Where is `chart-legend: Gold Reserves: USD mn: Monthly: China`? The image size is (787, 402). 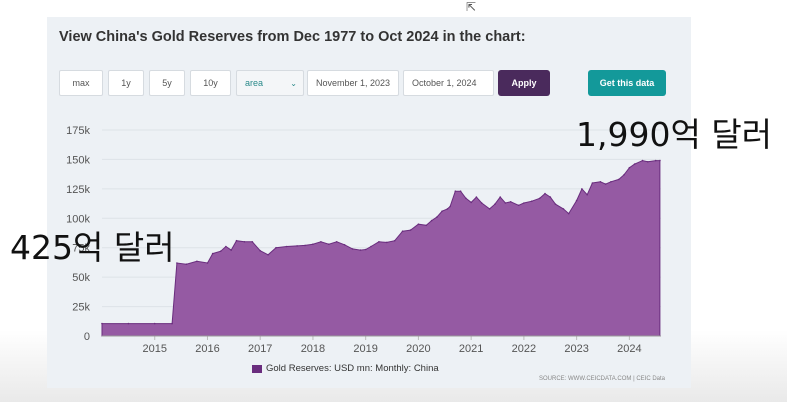 chart-legend: Gold Reserves: USD mn: Monthly: China is located at coordinates (345, 368).